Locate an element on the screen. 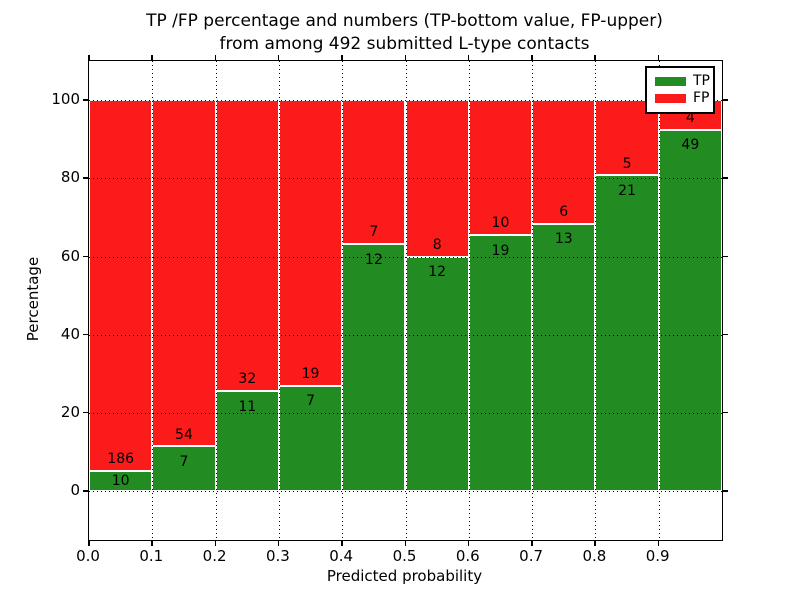 The height and width of the screenshot is (600, 800). x-tick-label: 0.3 is located at coordinates (277, 556).